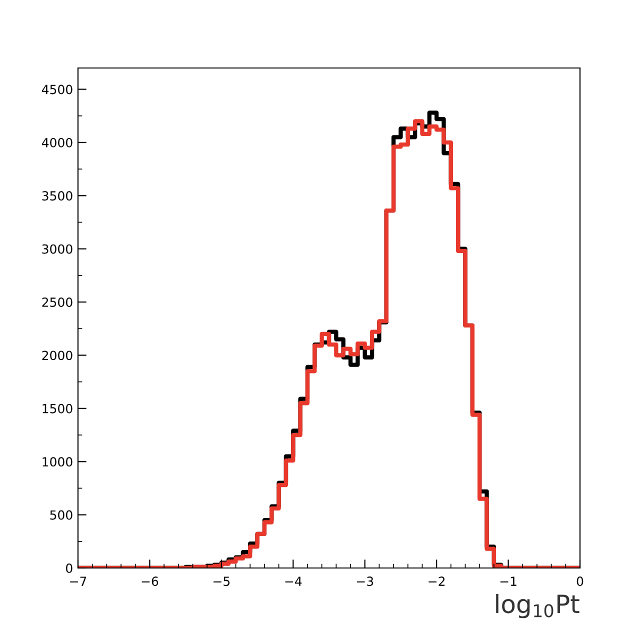 This screenshot has height=629, width=637. What do you see at coordinates (150, 581) in the screenshot?
I see `x-tick-label: −6` at bounding box center [150, 581].